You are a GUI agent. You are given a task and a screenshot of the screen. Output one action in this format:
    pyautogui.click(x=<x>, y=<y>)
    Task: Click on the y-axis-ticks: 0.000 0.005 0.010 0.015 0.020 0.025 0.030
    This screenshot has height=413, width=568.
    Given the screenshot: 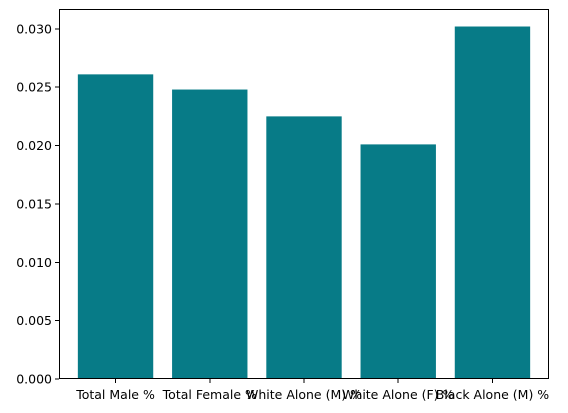 What is the action you would take?
    pyautogui.click(x=37, y=204)
    